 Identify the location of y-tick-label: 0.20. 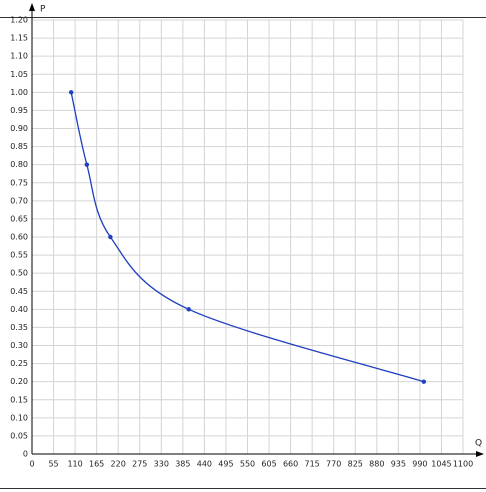
(19, 381).